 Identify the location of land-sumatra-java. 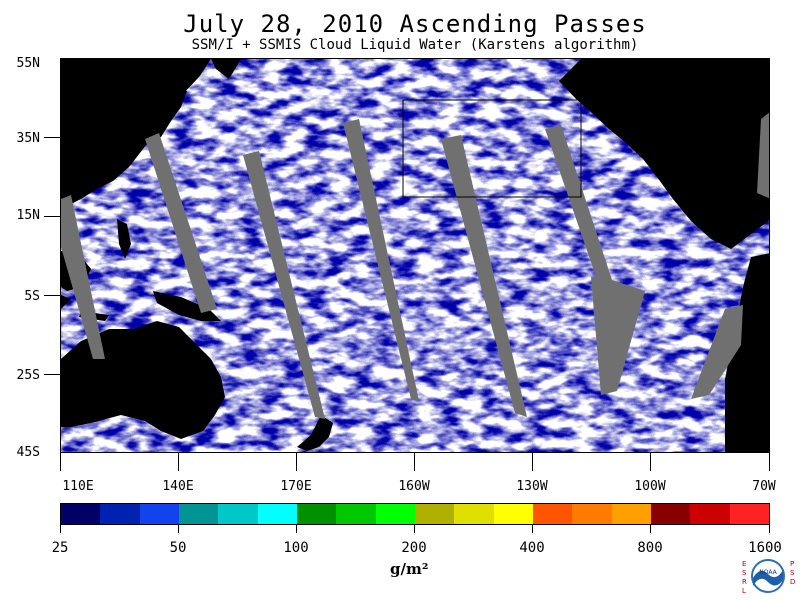
(85, 308).